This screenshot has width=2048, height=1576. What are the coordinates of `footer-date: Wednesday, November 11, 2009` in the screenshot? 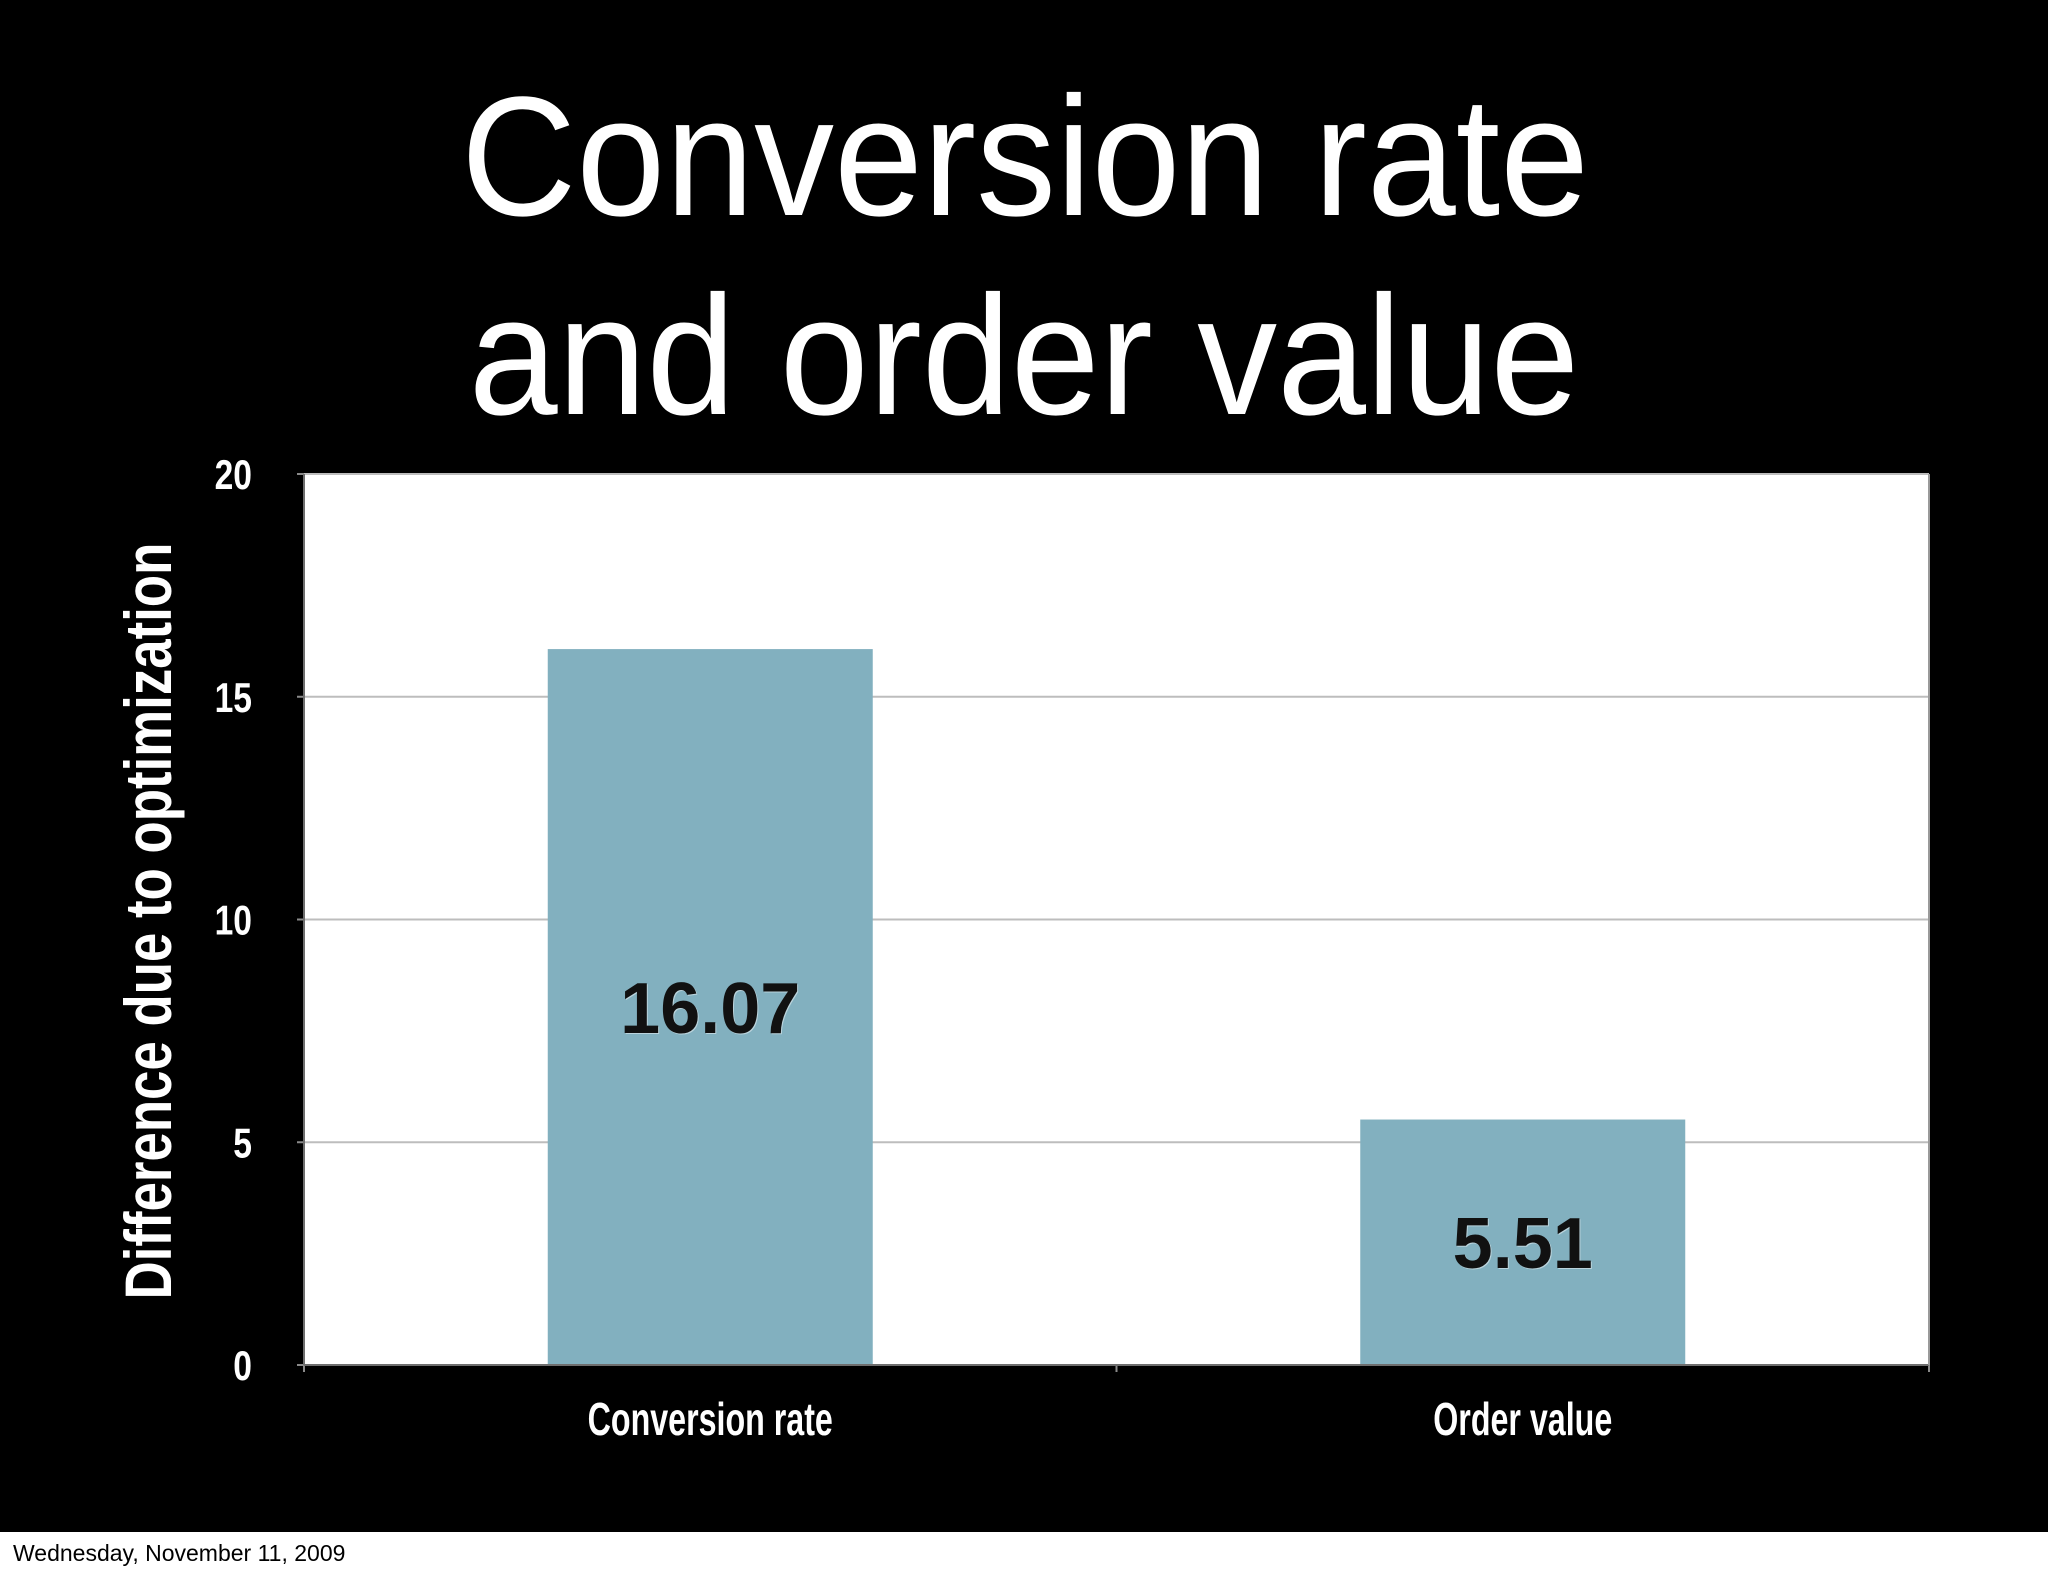 It's located at (179, 1553).